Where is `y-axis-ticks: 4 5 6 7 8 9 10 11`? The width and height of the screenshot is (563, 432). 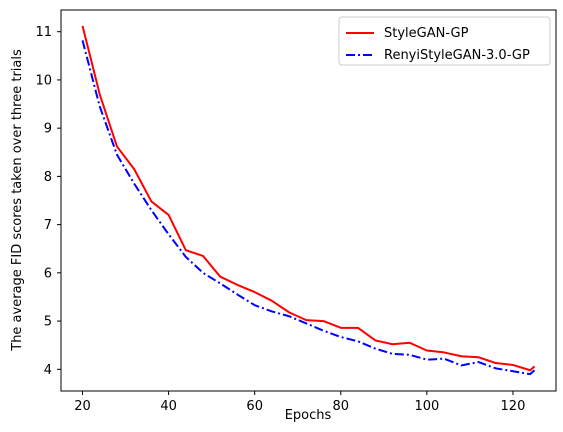
y-axis-ticks: 4 5 6 7 8 9 10 11 is located at coordinates (48, 201).